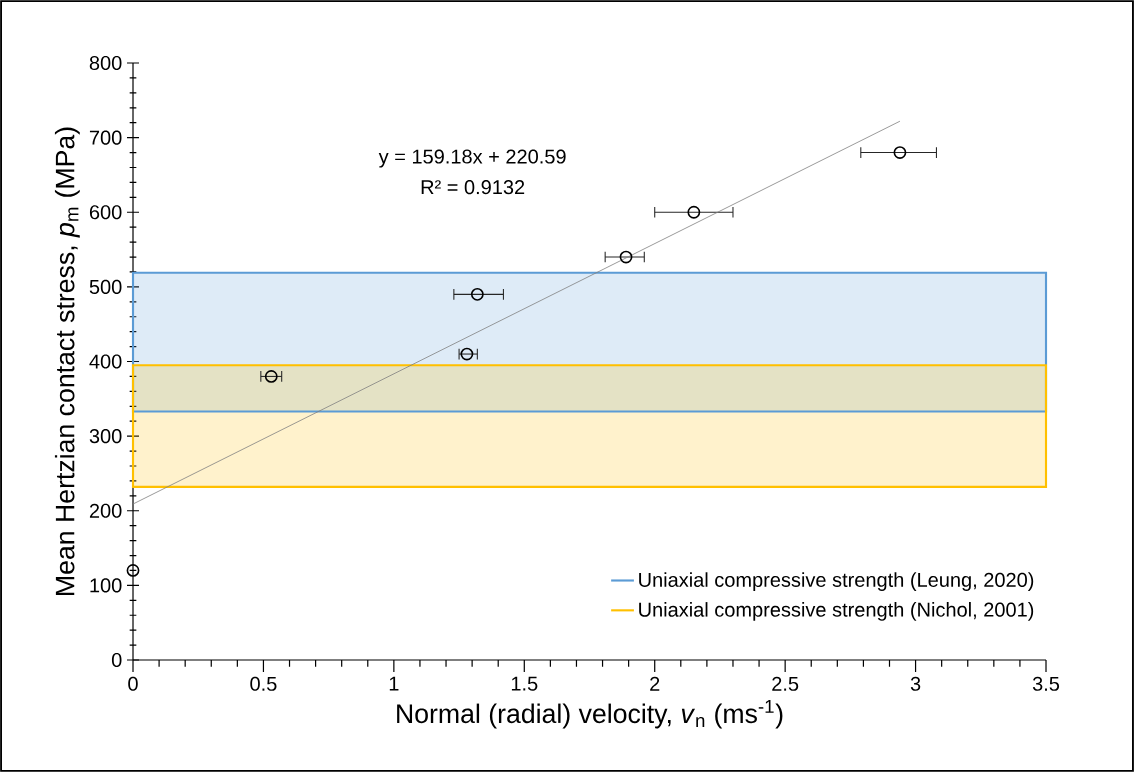  Describe the element at coordinates (105, 361) in the screenshot. I see `y-tick-label: 400` at that location.